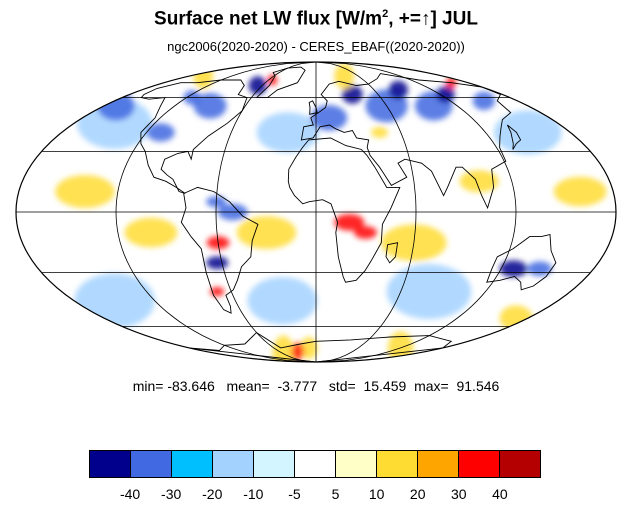  Describe the element at coordinates (313, 107) in the screenshot. I see `uk-coastline` at that location.